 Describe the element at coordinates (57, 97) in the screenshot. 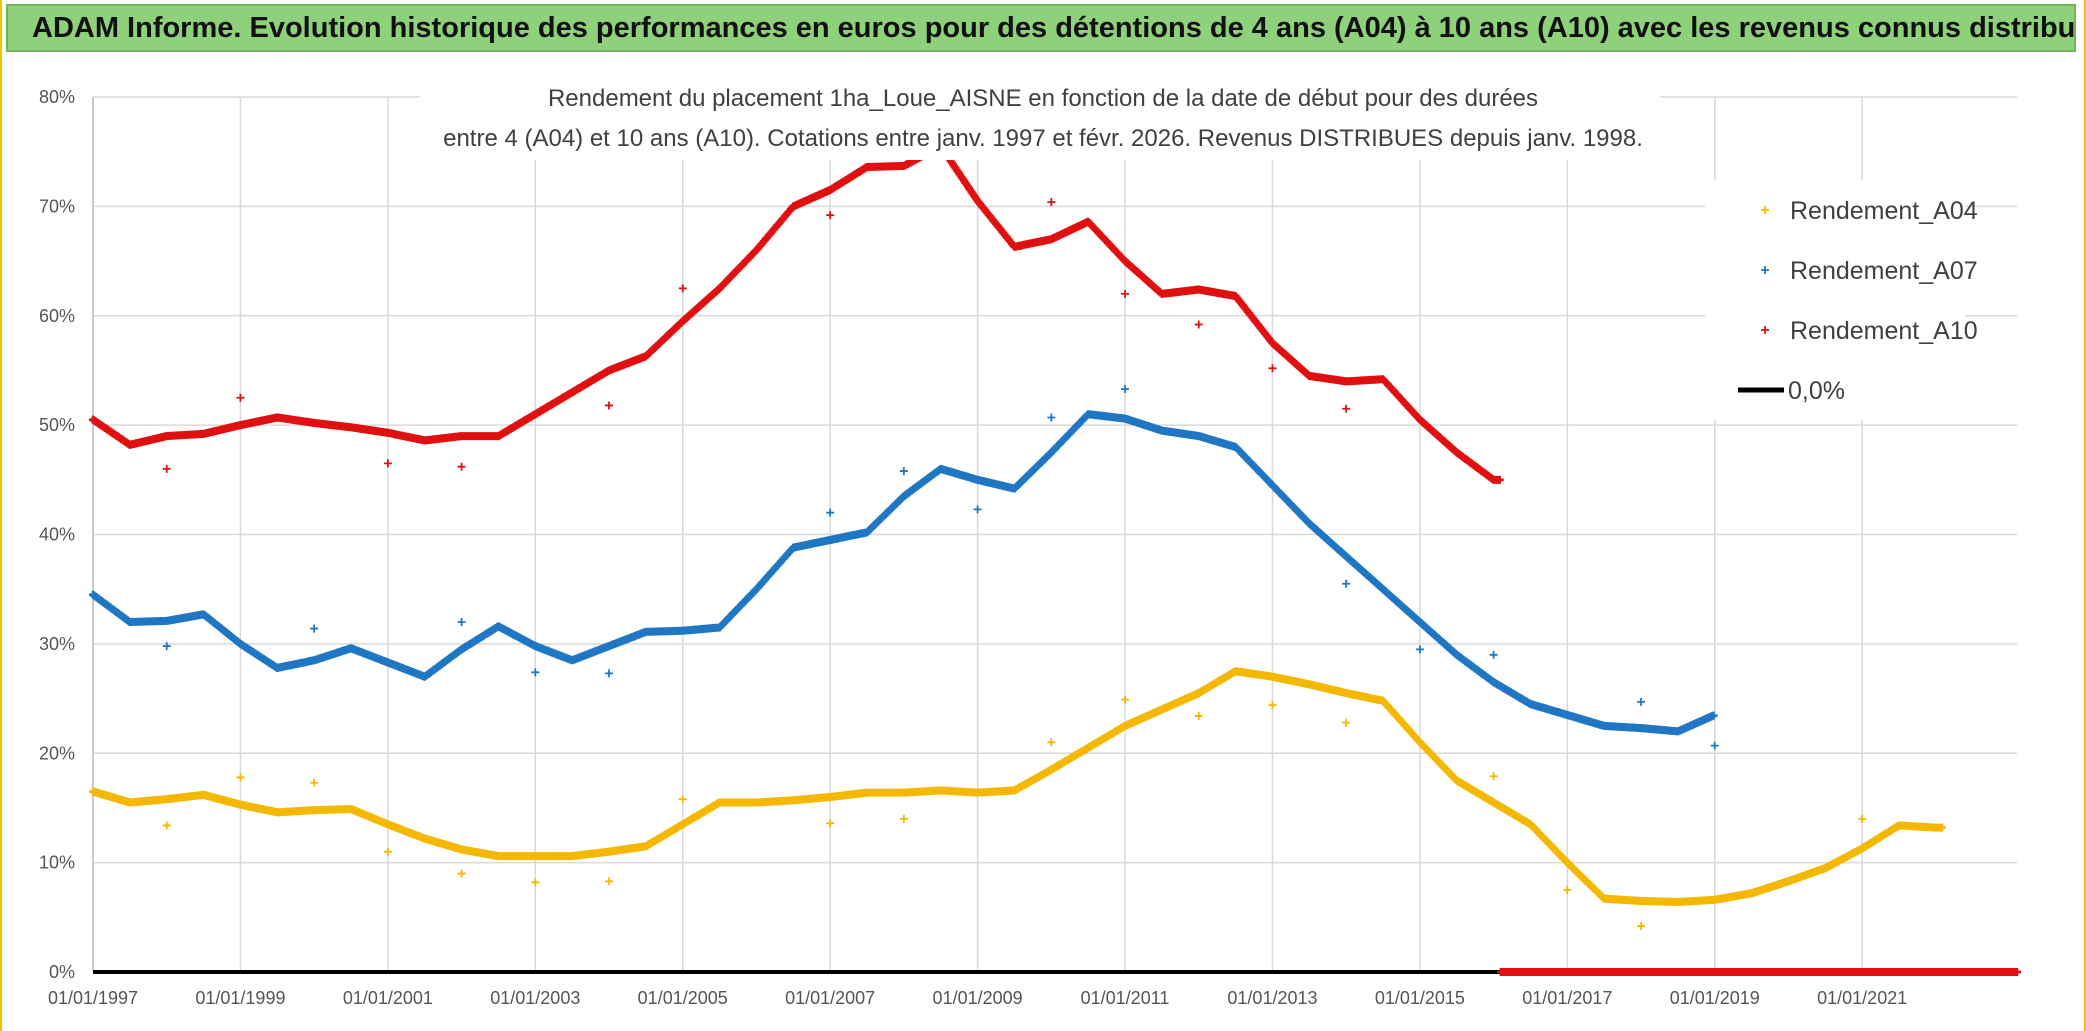

I see `y-tick-label: 80%` at that location.